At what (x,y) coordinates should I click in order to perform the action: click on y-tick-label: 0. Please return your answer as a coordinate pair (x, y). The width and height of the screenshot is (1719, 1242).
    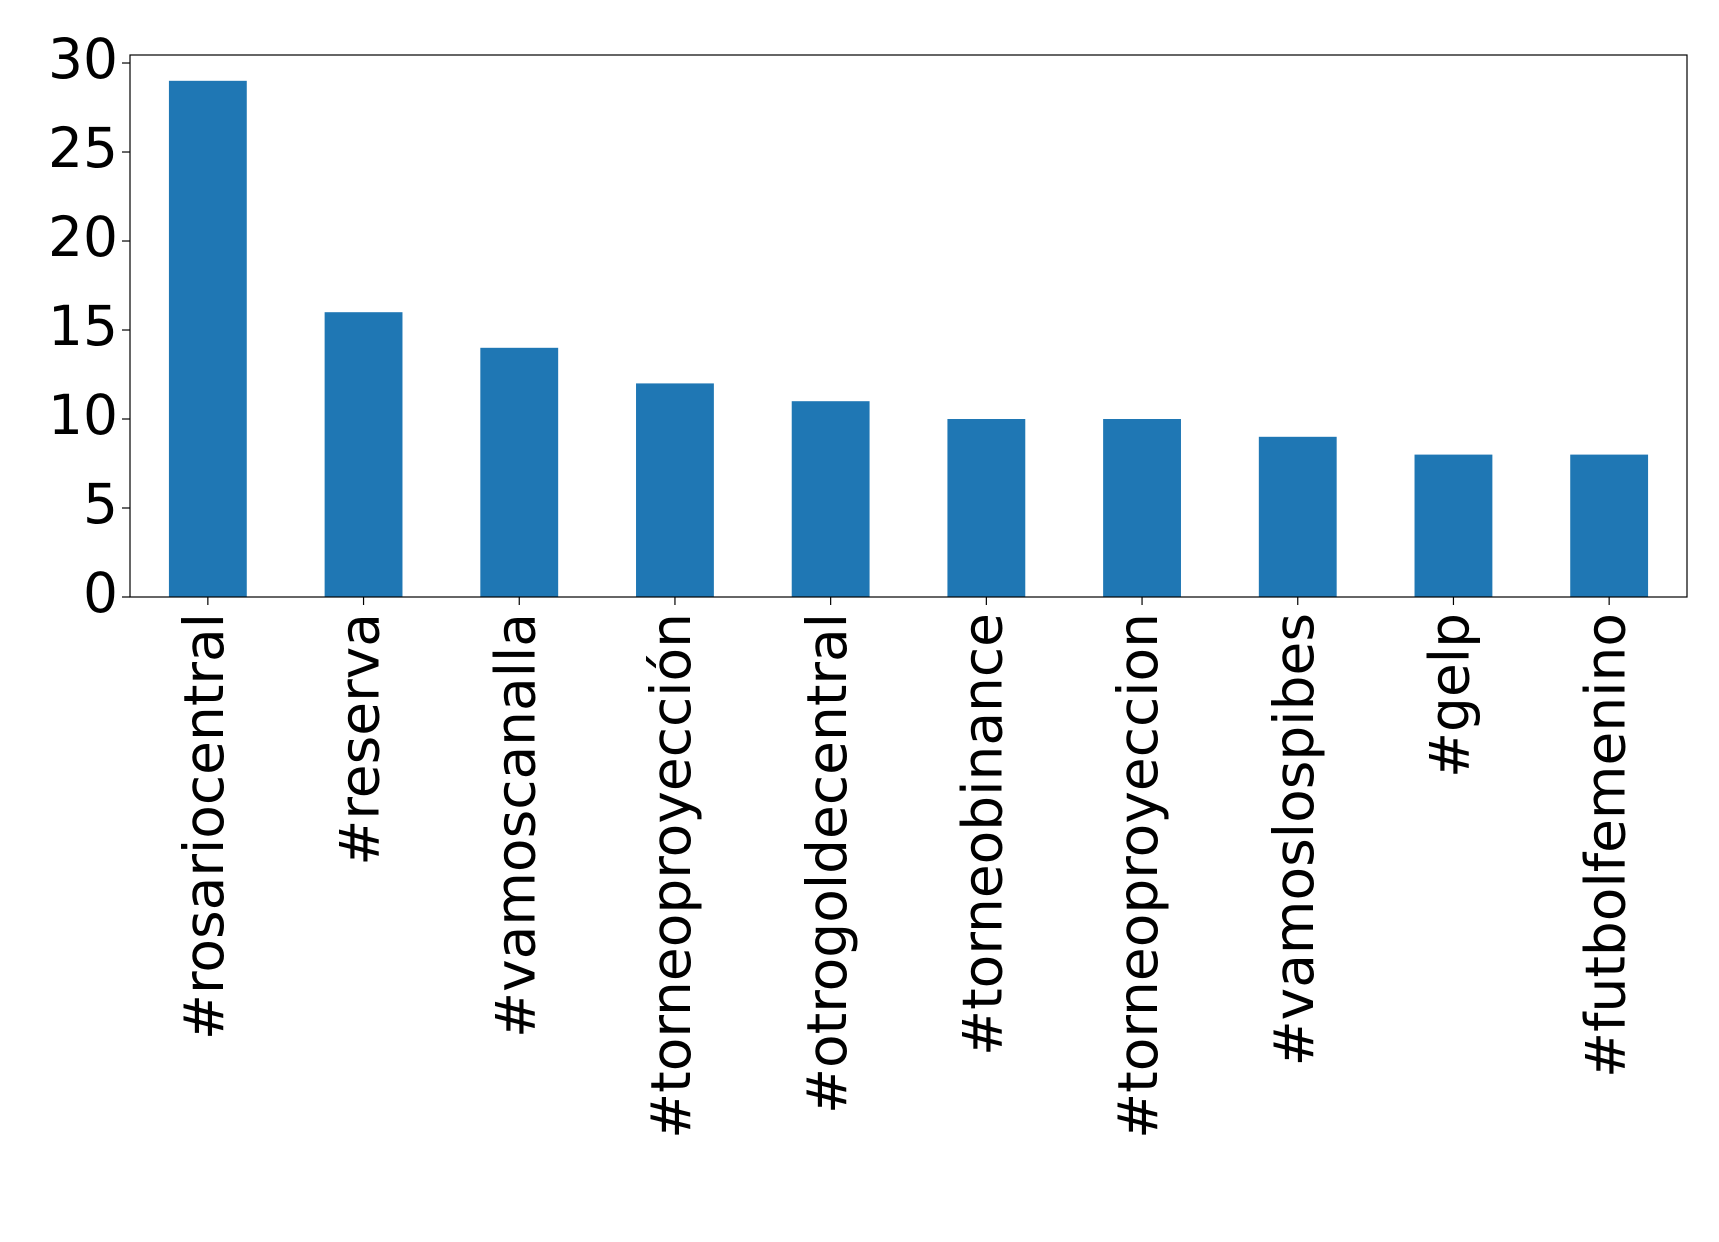
    Looking at the image, I should click on (100, 593).